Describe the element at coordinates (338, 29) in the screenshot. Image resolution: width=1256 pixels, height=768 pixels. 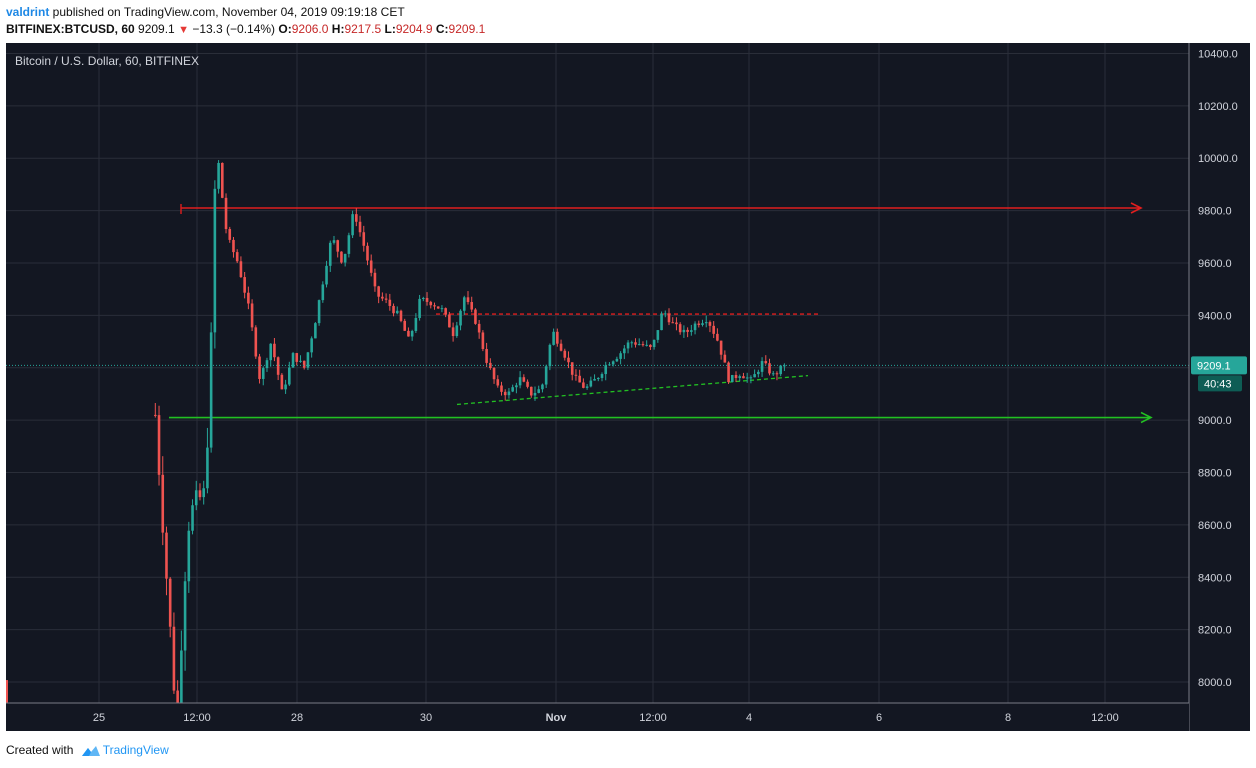
I see `high-label: H:` at that location.